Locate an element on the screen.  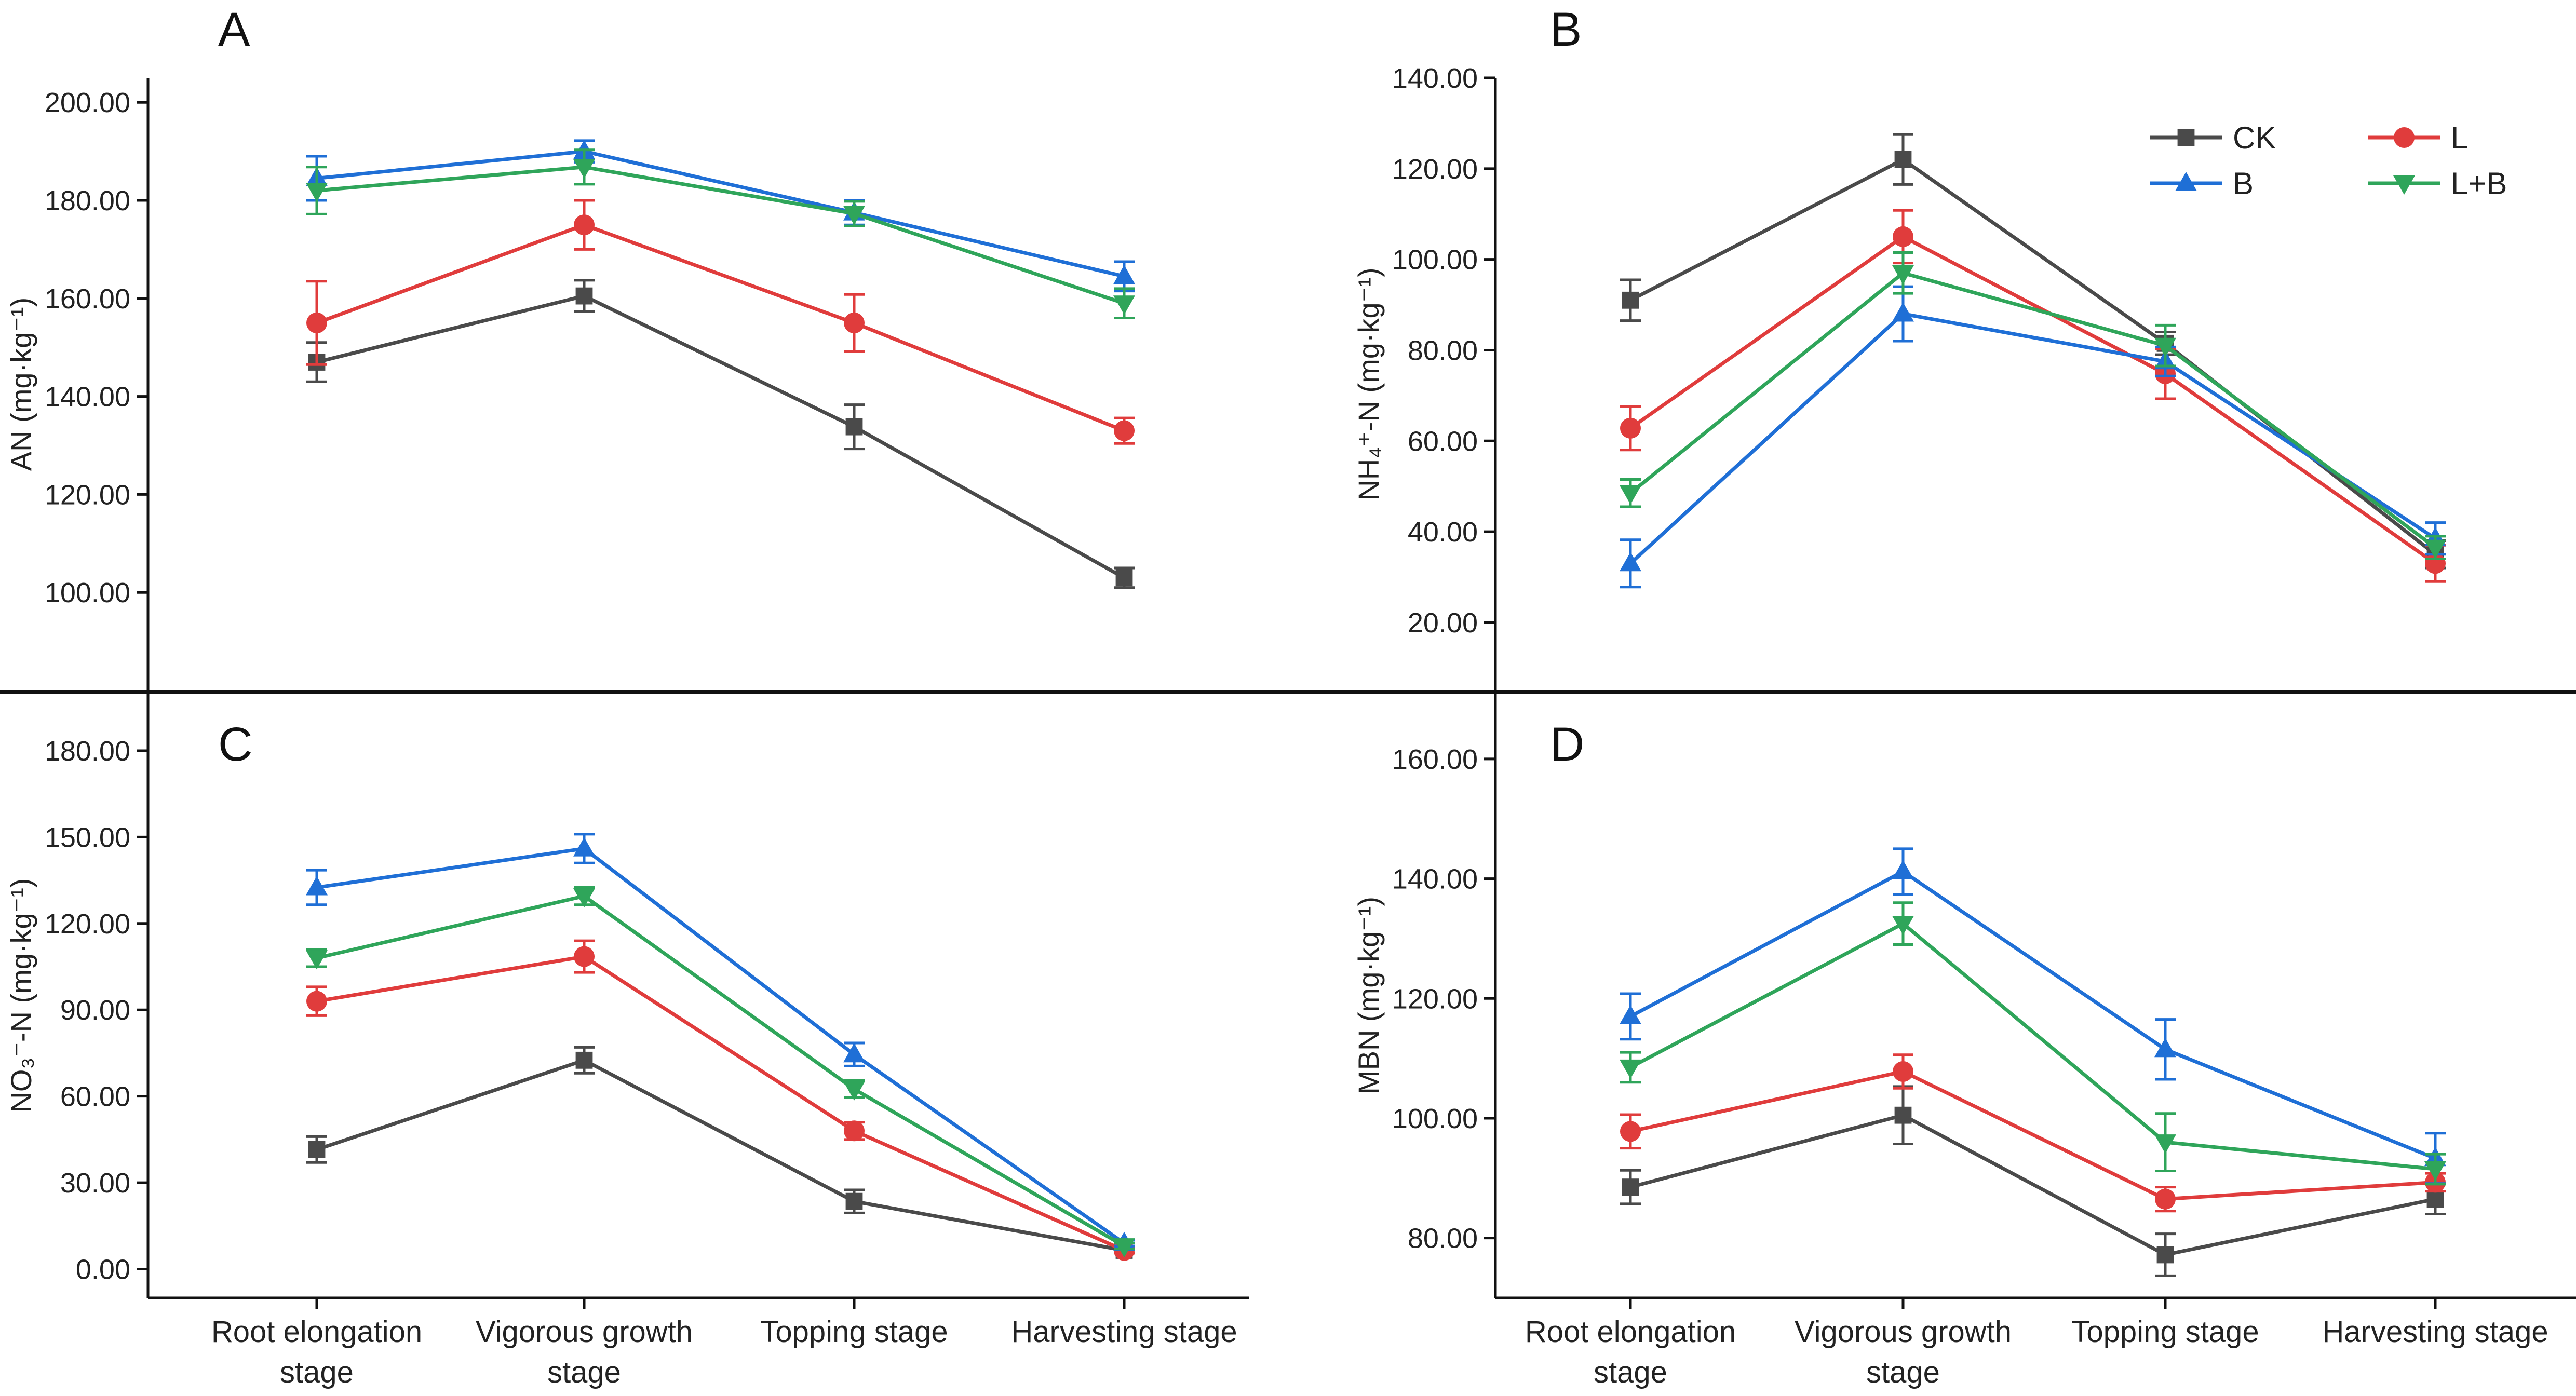
panel-a-series-l-plus-b is located at coordinates (720, 234).